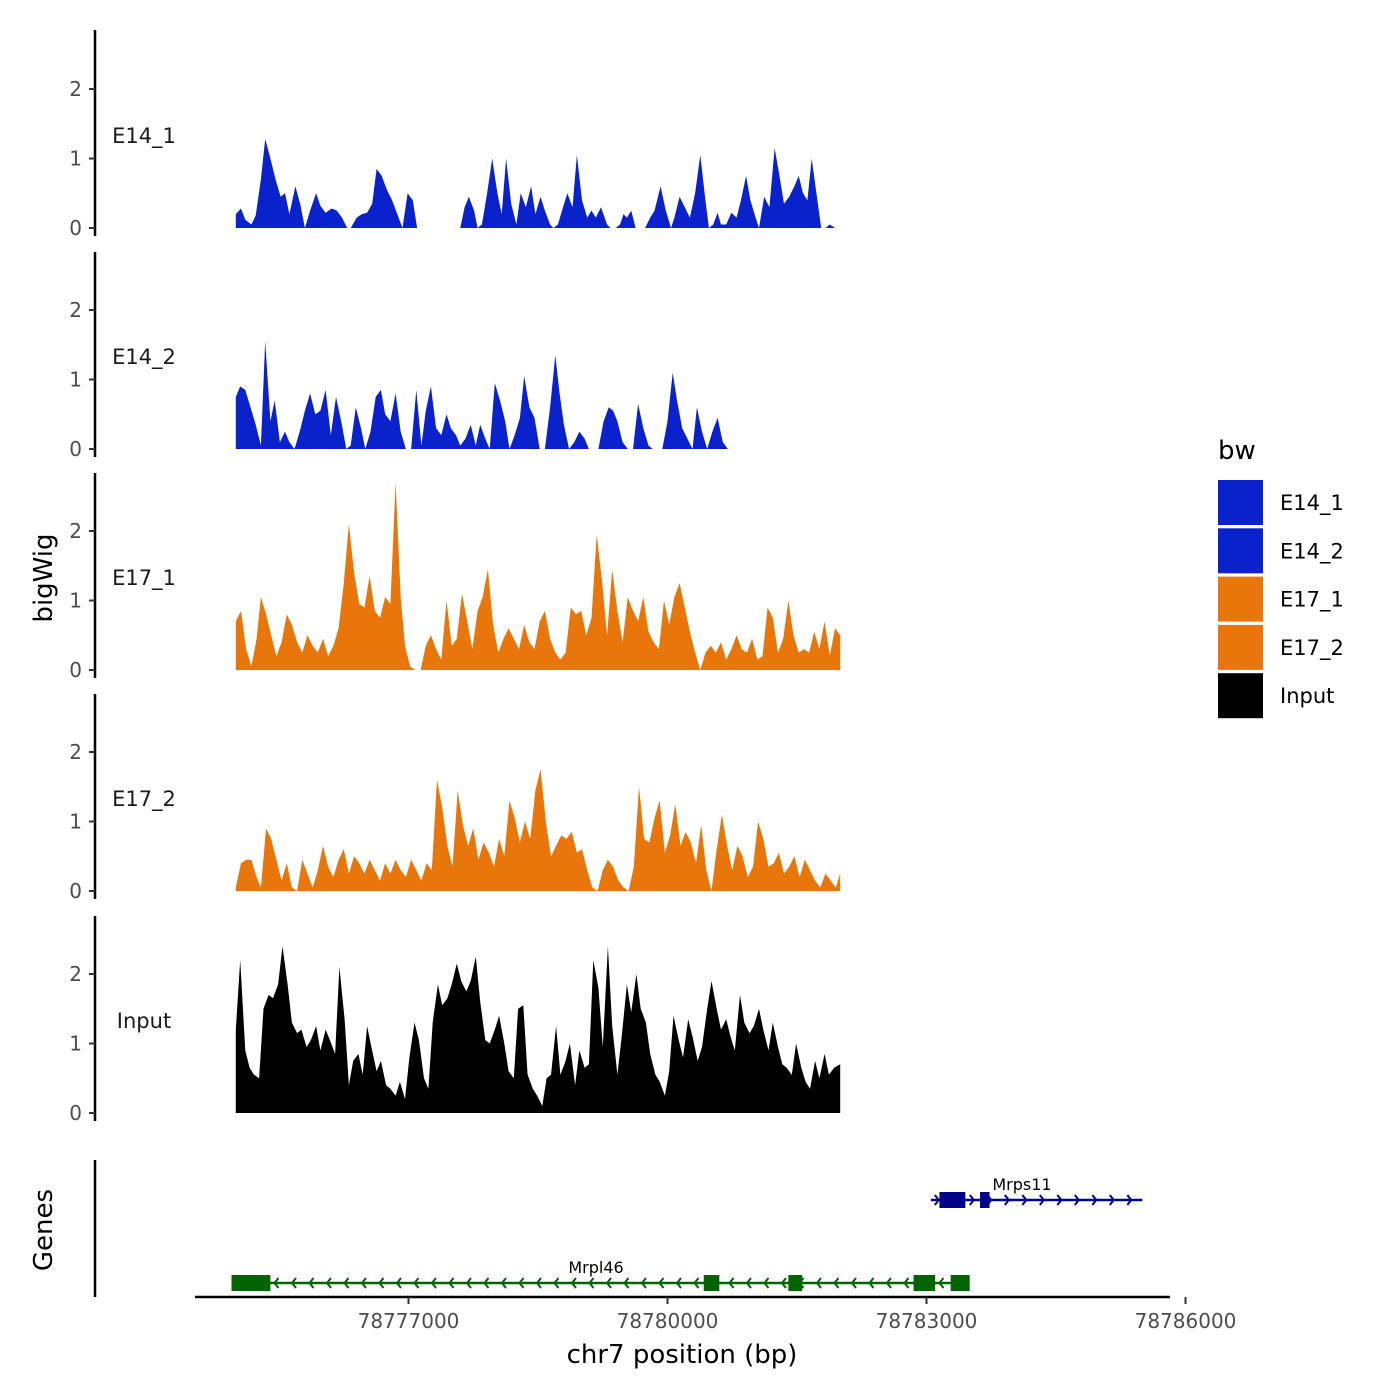  What do you see at coordinates (1186, 1321) in the screenshot?
I see `x-tick-label: 78786000` at bounding box center [1186, 1321].